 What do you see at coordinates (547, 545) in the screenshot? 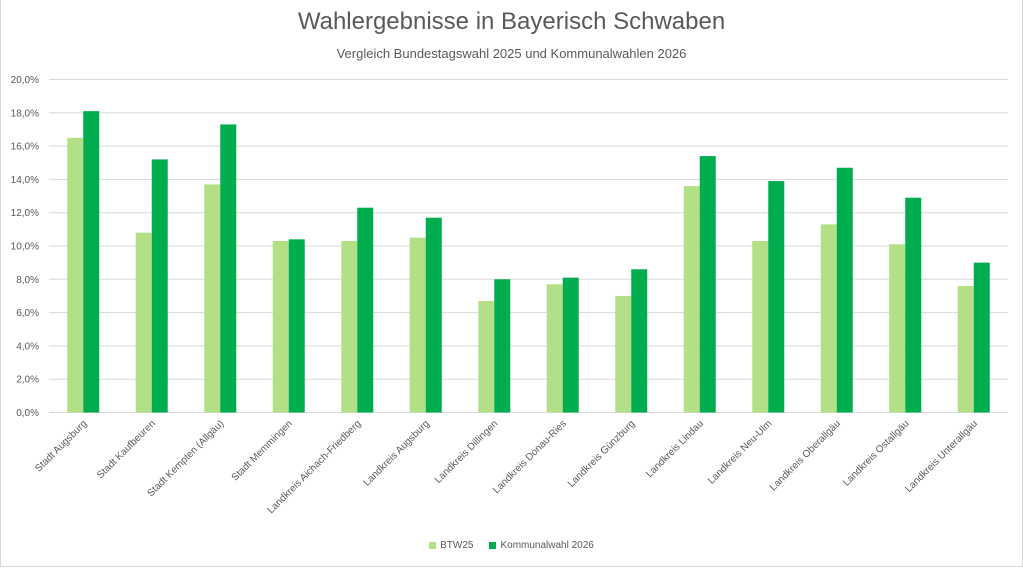
I see `legend-label-kommunalwahl: Kommunalwahl 2026` at bounding box center [547, 545].